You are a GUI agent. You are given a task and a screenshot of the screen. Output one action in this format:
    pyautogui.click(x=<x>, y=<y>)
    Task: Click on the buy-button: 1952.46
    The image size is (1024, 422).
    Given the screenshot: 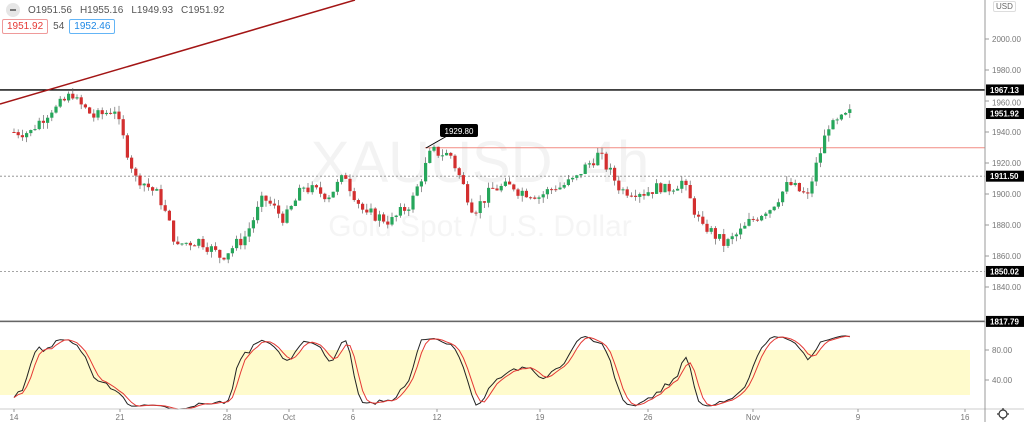 What is the action you would take?
    pyautogui.click(x=92, y=26)
    